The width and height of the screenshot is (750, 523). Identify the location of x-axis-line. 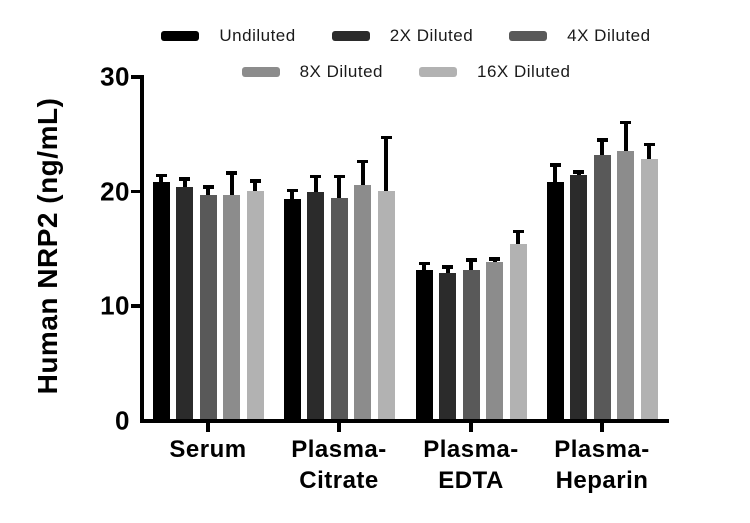
(404, 421).